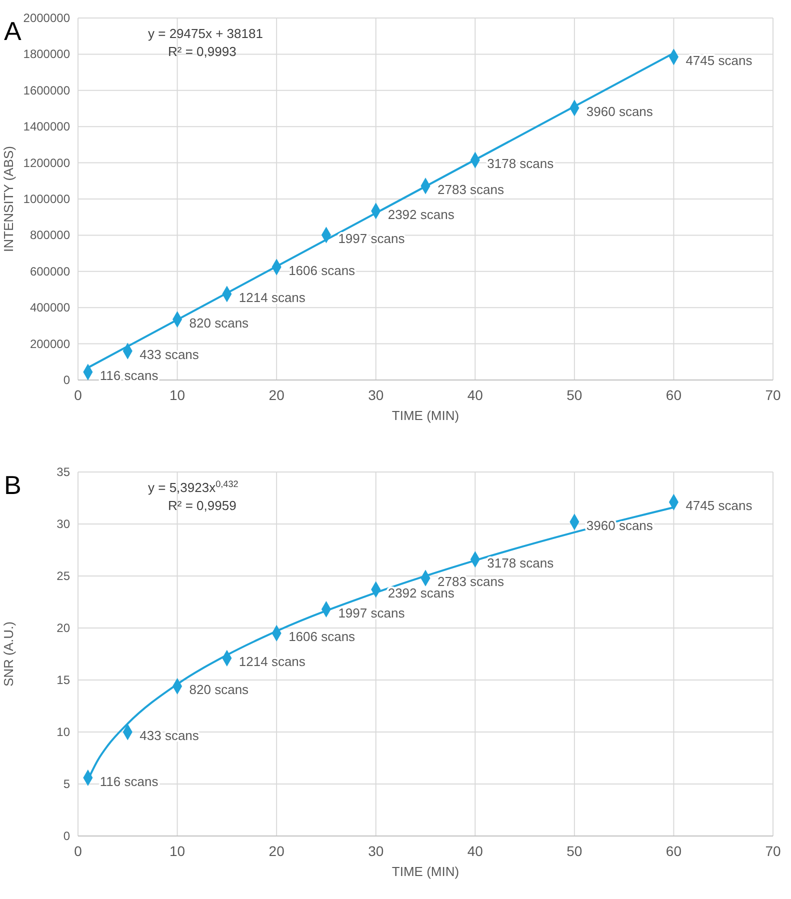  What do you see at coordinates (66, 784) in the screenshot?
I see `y-tick-label: 5` at bounding box center [66, 784].